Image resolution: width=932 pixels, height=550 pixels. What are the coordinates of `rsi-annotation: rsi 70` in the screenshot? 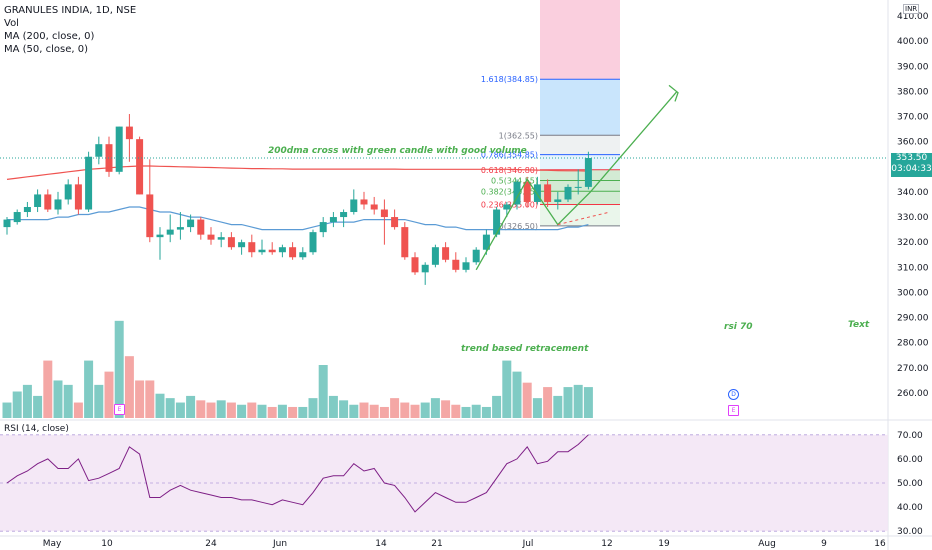 It's located at (738, 327).